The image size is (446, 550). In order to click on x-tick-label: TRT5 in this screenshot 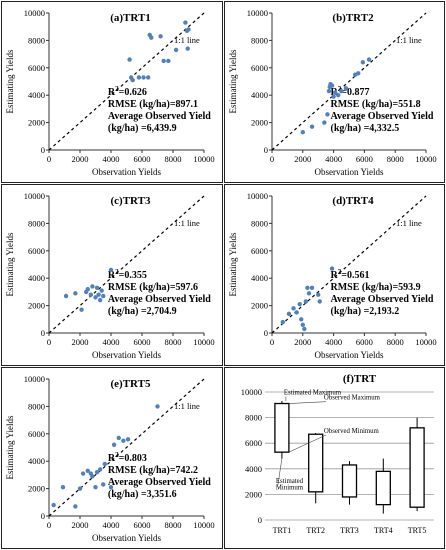, I will do `click(417, 530)`.